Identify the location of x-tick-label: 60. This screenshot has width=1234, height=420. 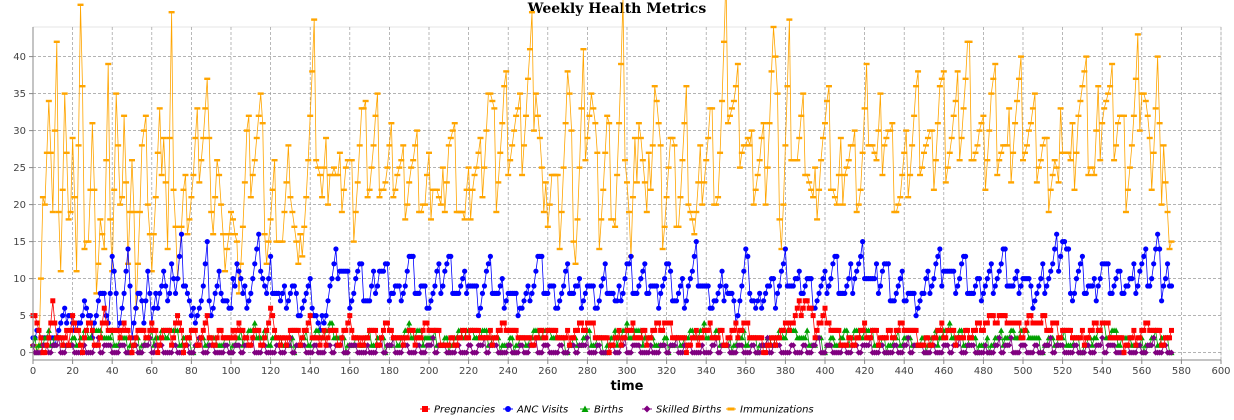
(151, 371).